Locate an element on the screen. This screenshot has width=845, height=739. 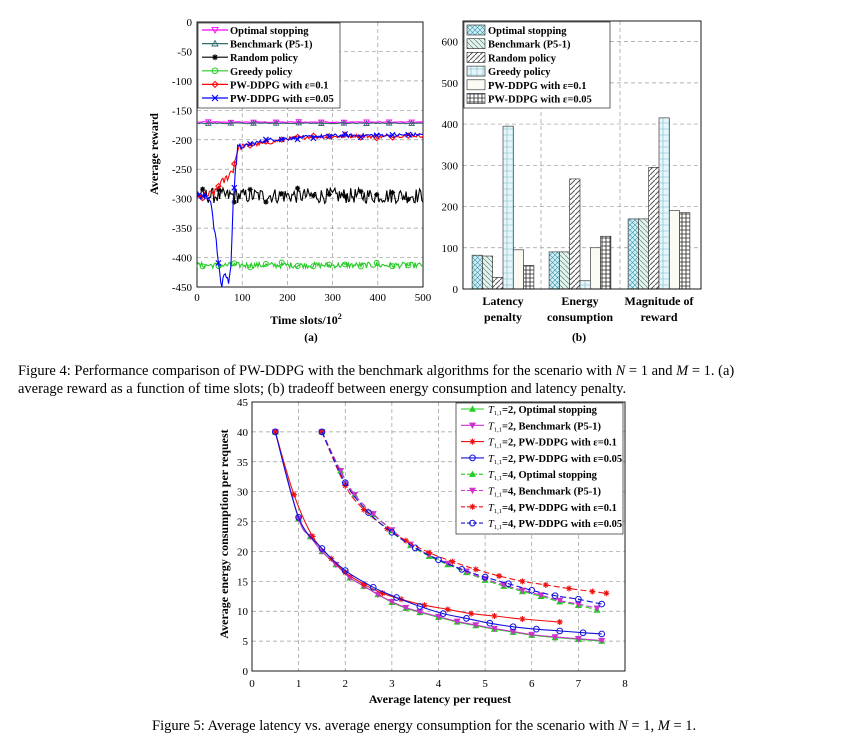
fig5-xtick: 0 is located at coordinates (252, 684).